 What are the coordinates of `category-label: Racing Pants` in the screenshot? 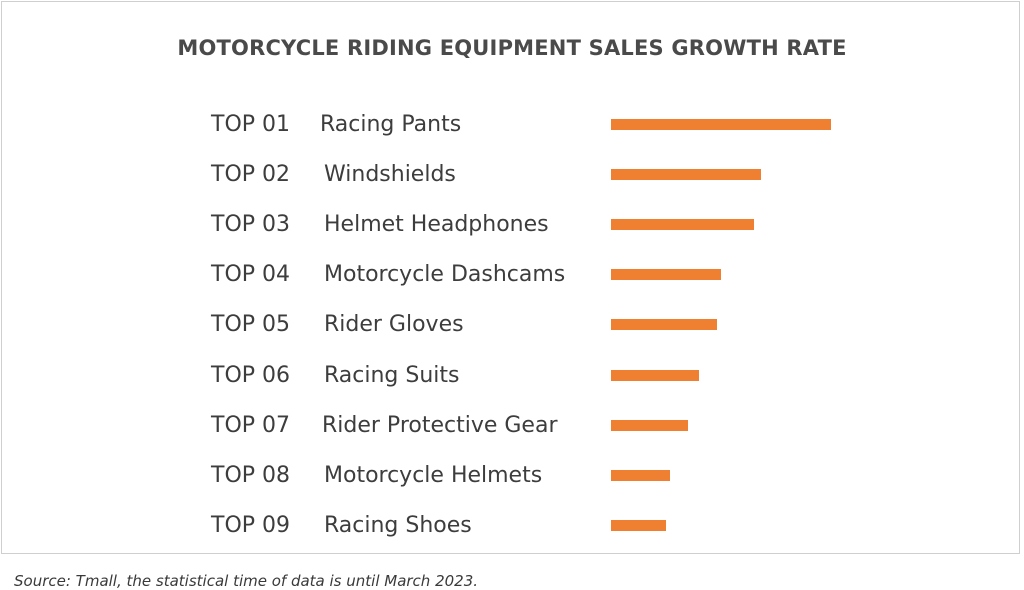 It's located at (391, 124).